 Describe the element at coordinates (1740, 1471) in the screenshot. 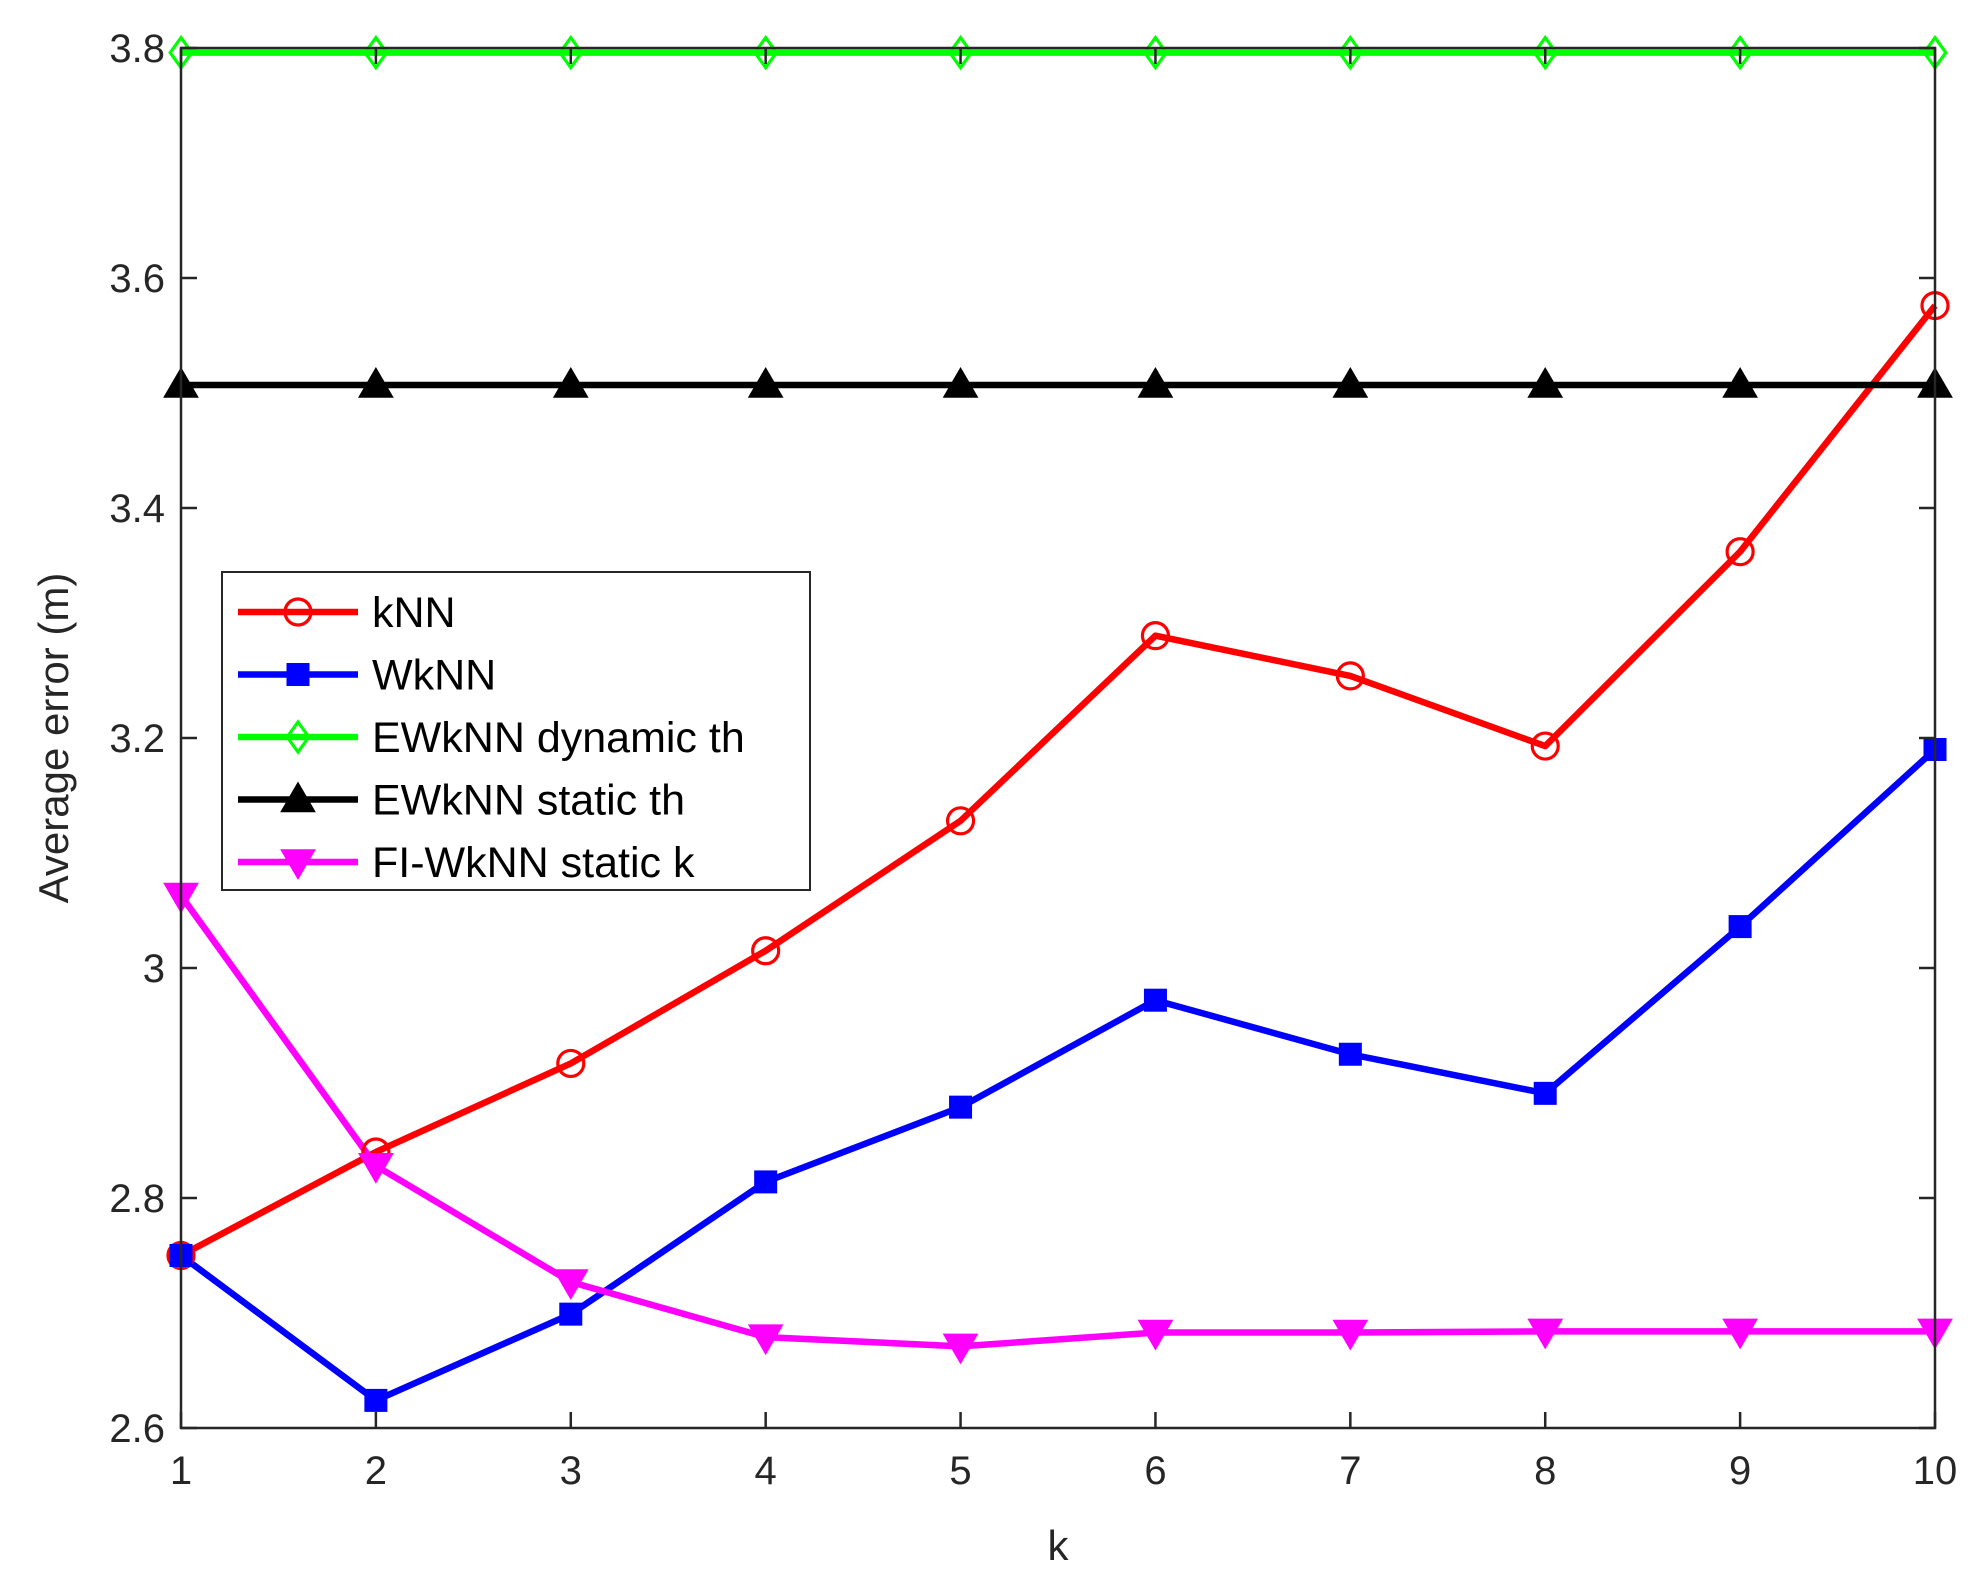

I see `x-tick-label: 9` at that location.